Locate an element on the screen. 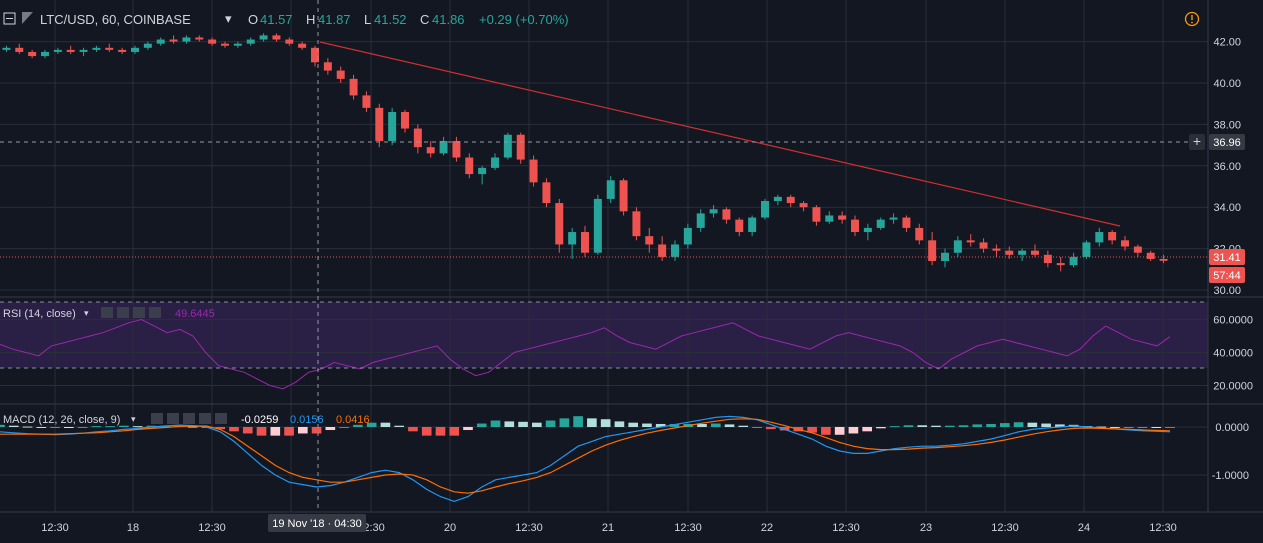  add-alert-button is located at coordinates (1197, 142).